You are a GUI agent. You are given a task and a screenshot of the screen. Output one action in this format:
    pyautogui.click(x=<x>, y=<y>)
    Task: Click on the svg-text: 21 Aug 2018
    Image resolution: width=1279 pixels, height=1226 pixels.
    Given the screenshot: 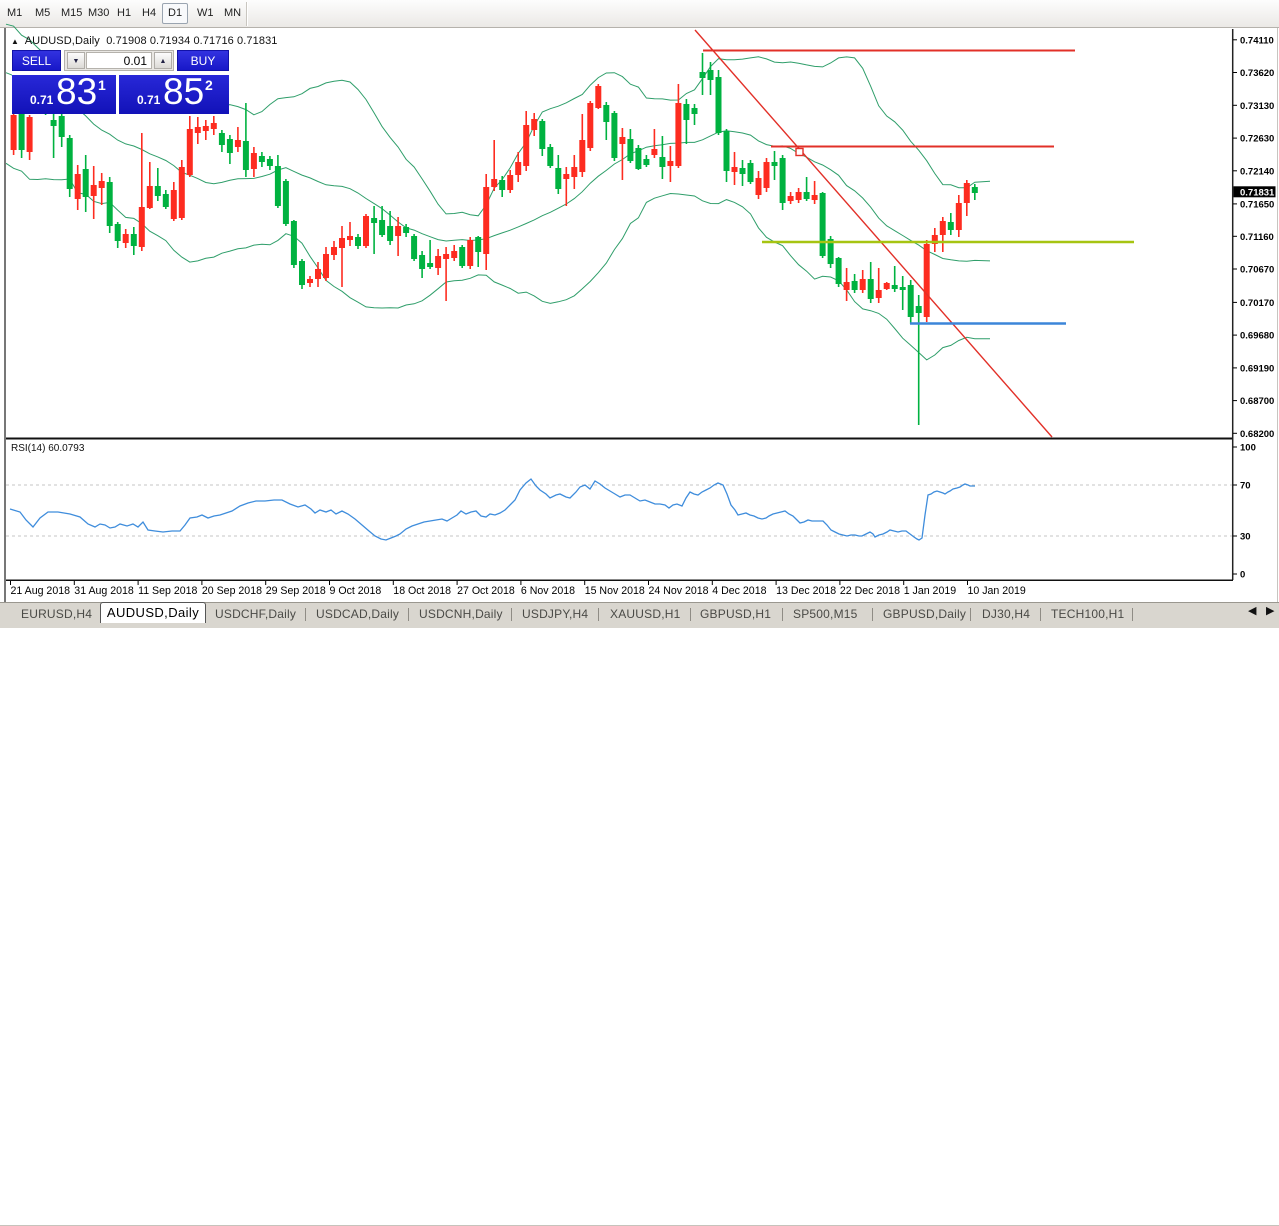 What is the action you would take?
    pyautogui.click(x=41, y=591)
    